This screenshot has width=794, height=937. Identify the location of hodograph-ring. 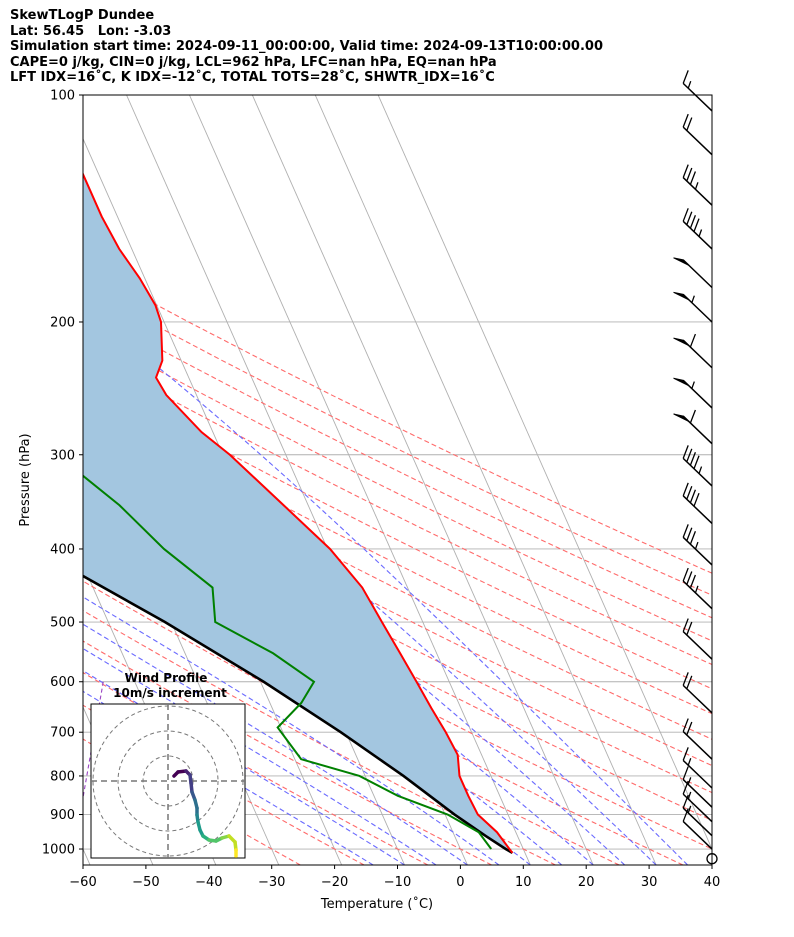
(168, 781).